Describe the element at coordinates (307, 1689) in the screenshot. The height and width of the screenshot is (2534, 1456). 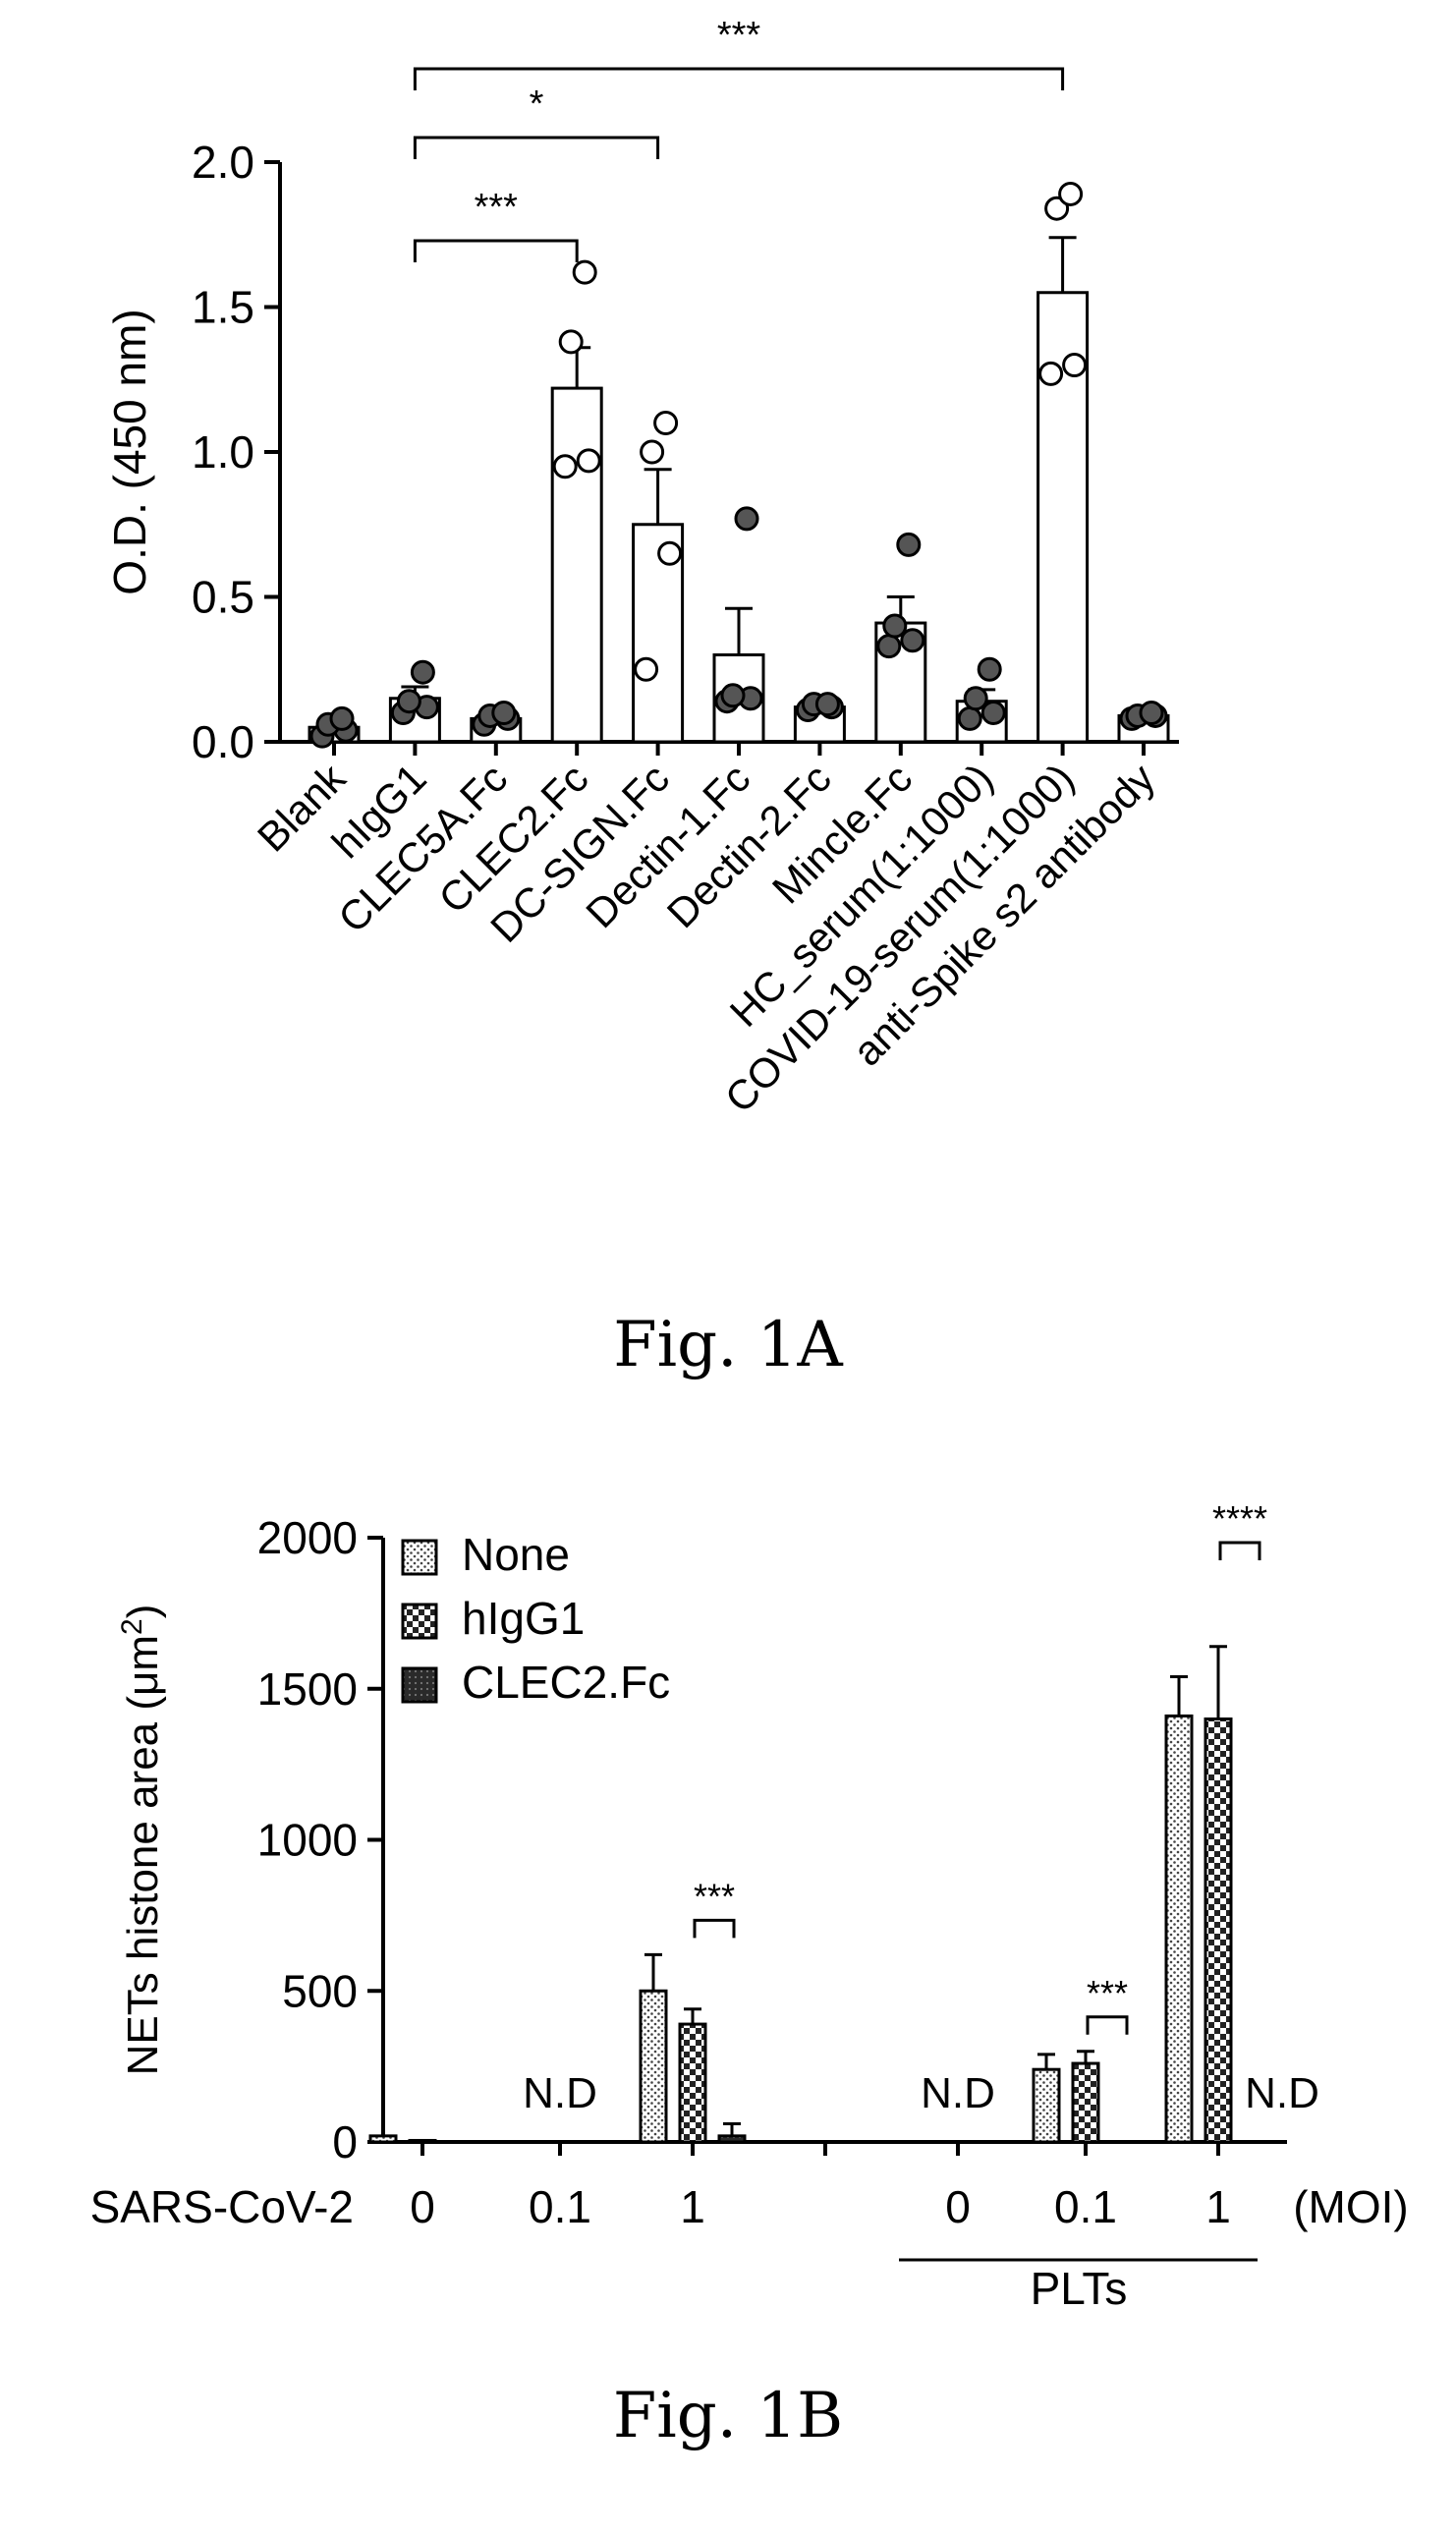
I see `y-tick-label: 1500` at that location.